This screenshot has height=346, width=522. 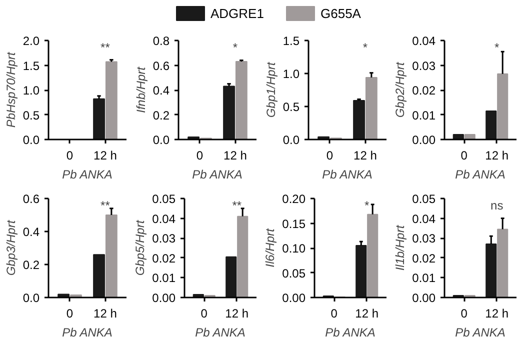 I want to click on y-axis-title: Ifnb/Hprt, so click(x=141, y=90).